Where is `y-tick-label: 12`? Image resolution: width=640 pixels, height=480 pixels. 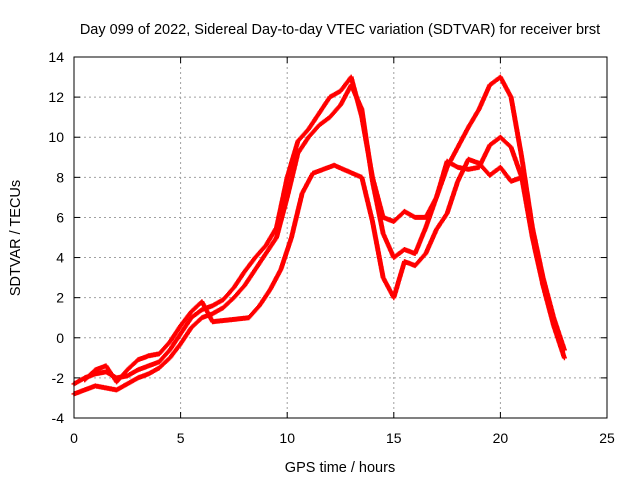 y-tick-label: 12 is located at coordinates (56, 97).